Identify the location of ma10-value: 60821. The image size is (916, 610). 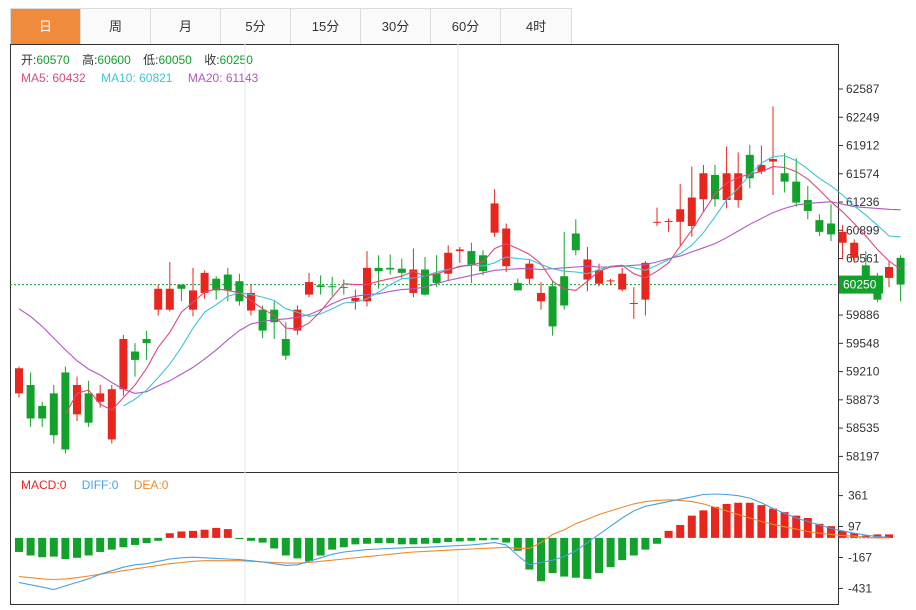
(156, 78).